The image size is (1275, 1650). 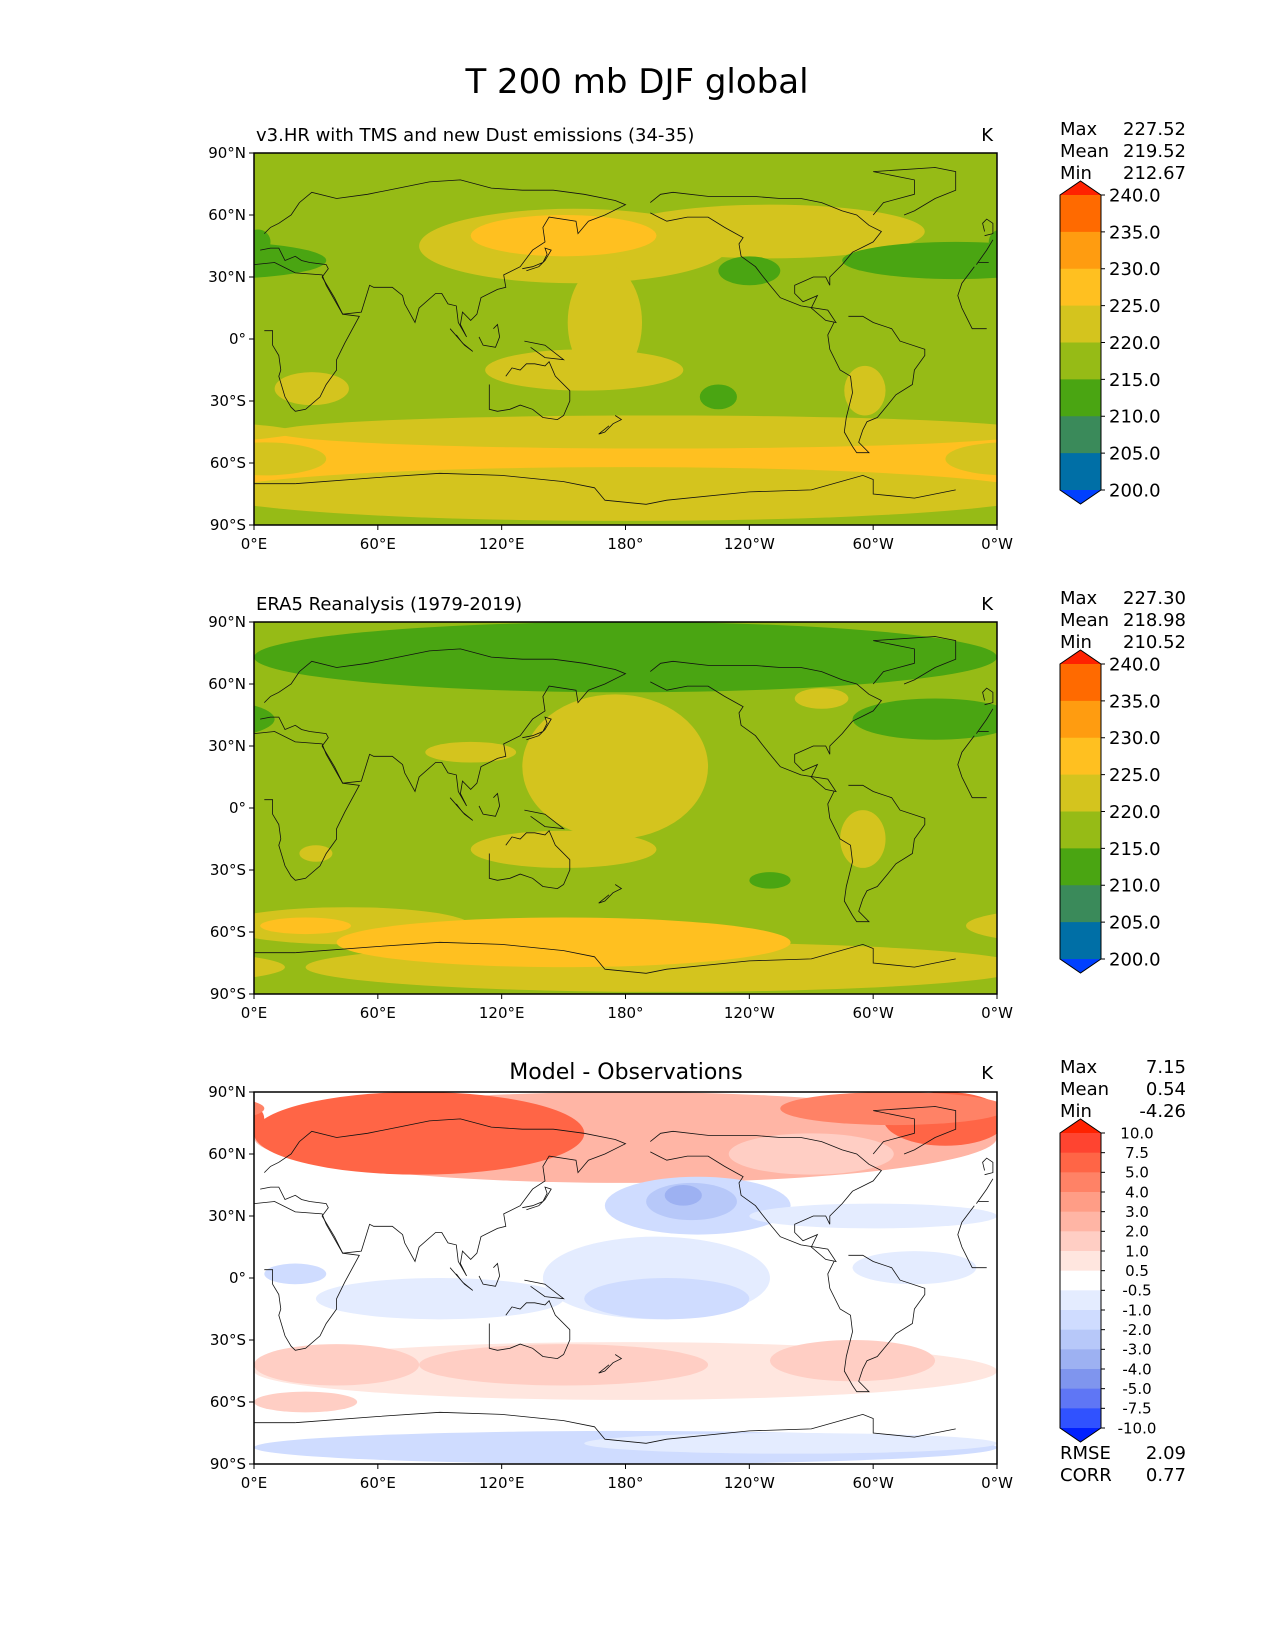 What do you see at coordinates (227, 1216) in the screenshot?
I see `y-tick-label: 30°N` at bounding box center [227, 1216].